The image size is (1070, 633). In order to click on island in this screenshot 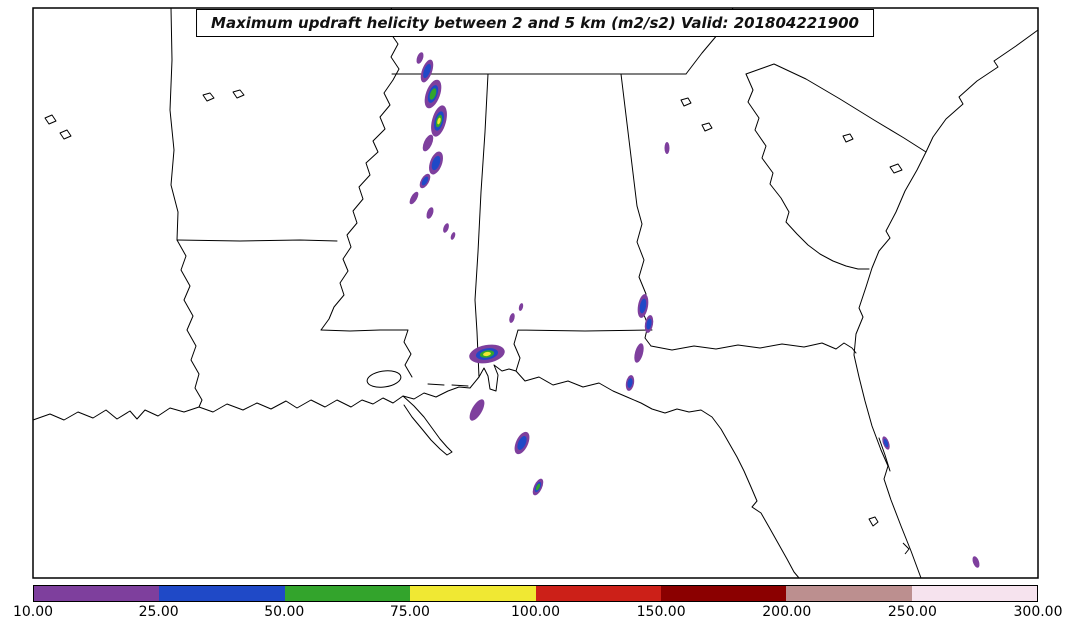, I will do `click(906, 548)`.